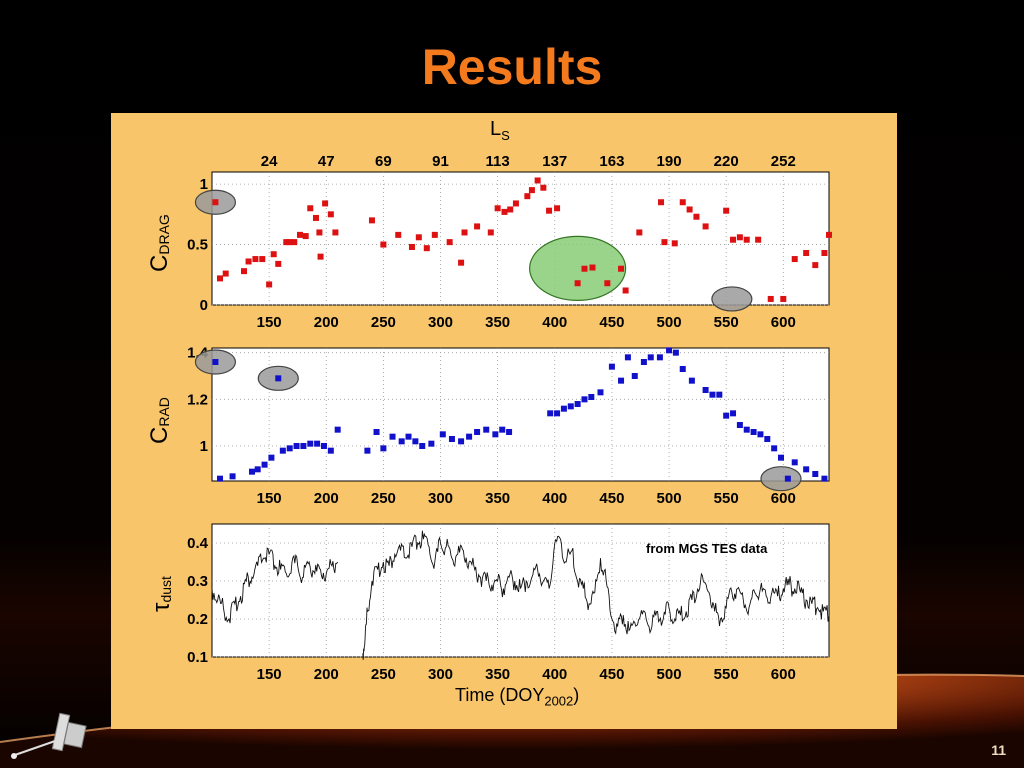 The height and width of the screenshot is (768, 1024). What do you see at coordinates (159, 435) in the screenshot?
I see `crad-label-main: C` at bounding box center [159, 435].